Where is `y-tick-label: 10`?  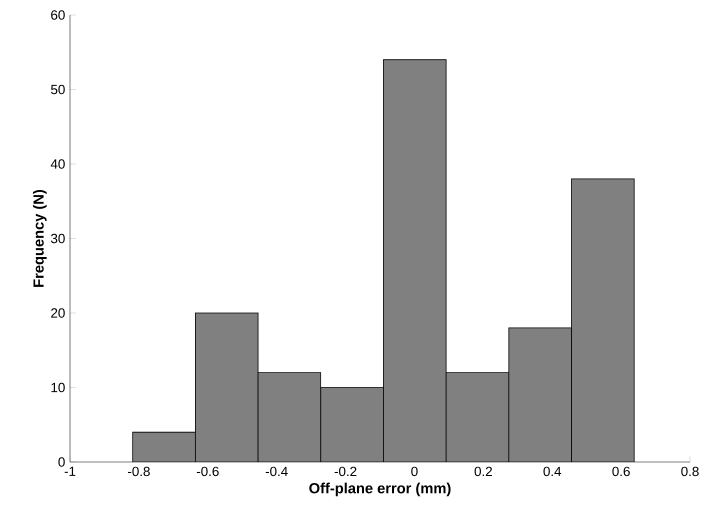 y-tick-label: 10 is located at coordinates (58, 387).